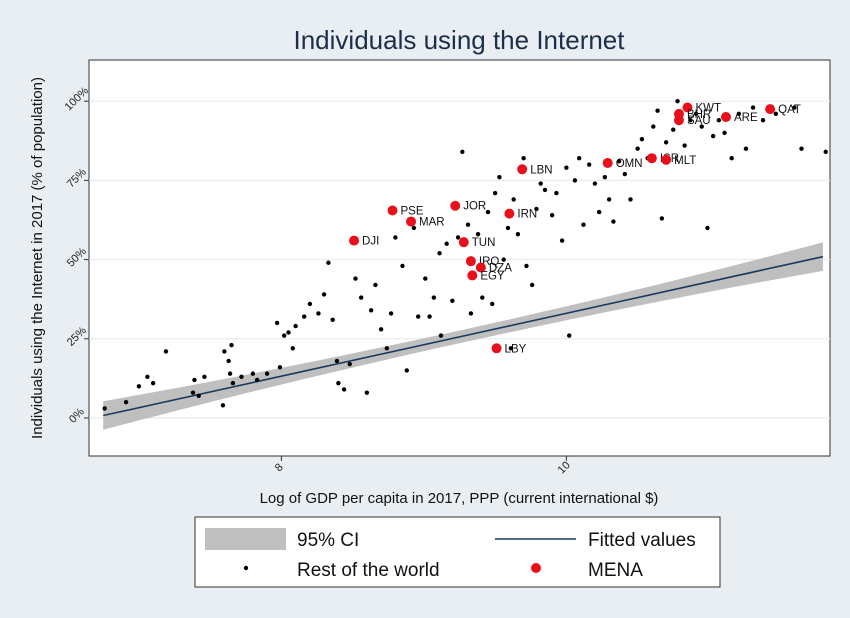 This screenshot has height=618, width=850. I want to click on mena-point-label: IRN, so click(527, 215).